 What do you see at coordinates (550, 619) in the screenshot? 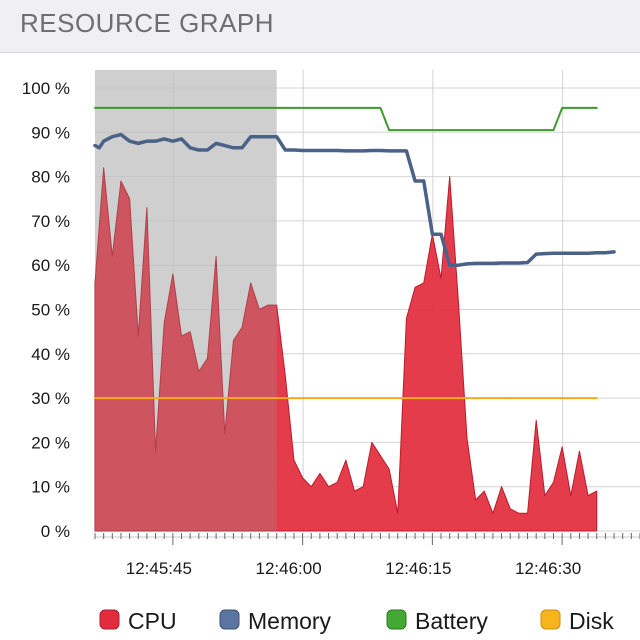
I see `legend-disk-swatch` at bounding box center [550, 619].